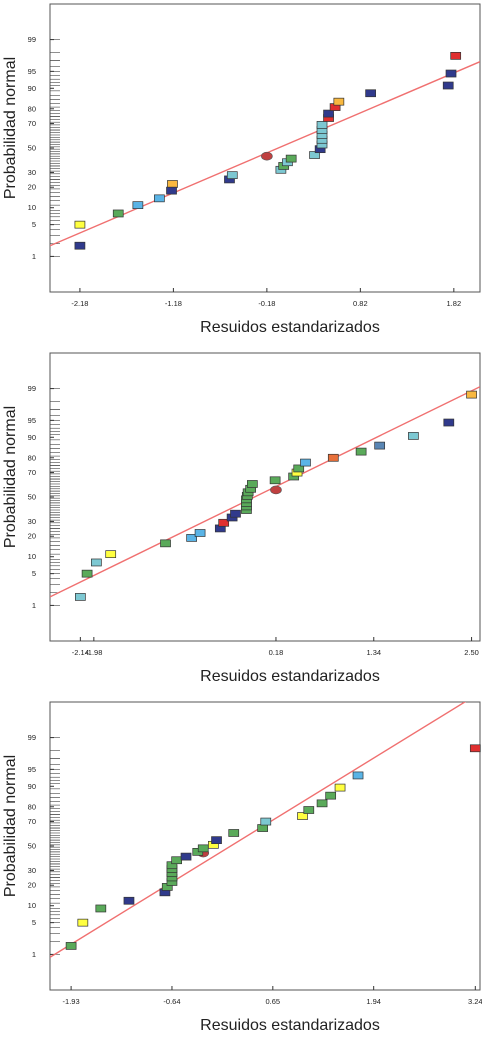 This screenshot has height=1046, width=482. I want to click on x-tick-label: -1.93, so click(71, 1001).